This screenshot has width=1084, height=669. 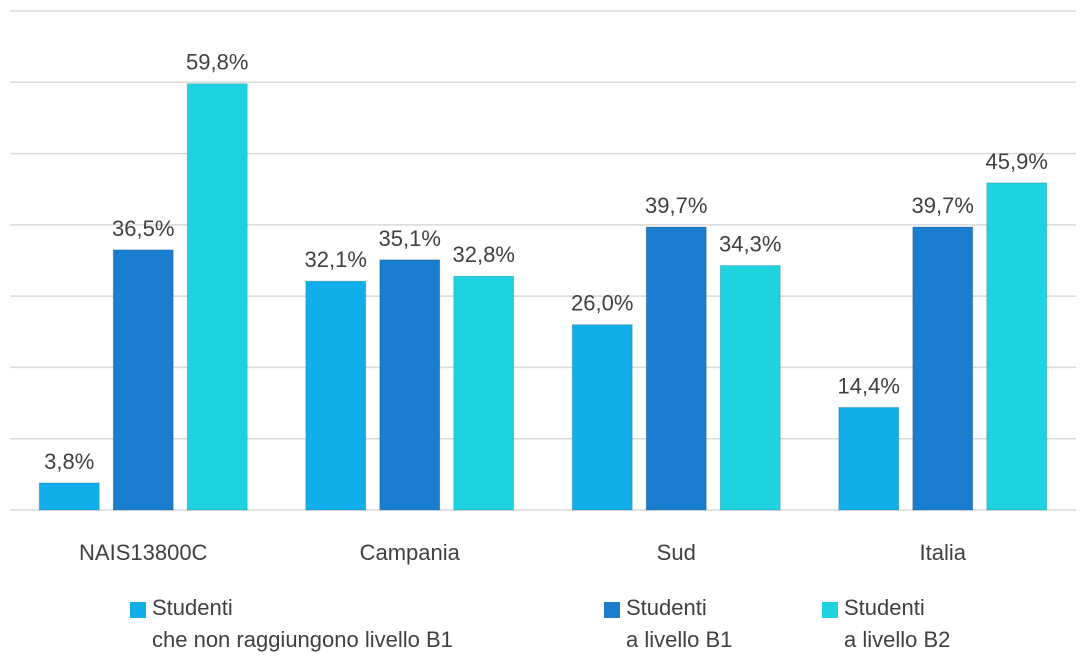 What do you see at coordinates (69, 461) in the screenshot?
I see `data-label: 3,8%` at bounding box center [69, 461].